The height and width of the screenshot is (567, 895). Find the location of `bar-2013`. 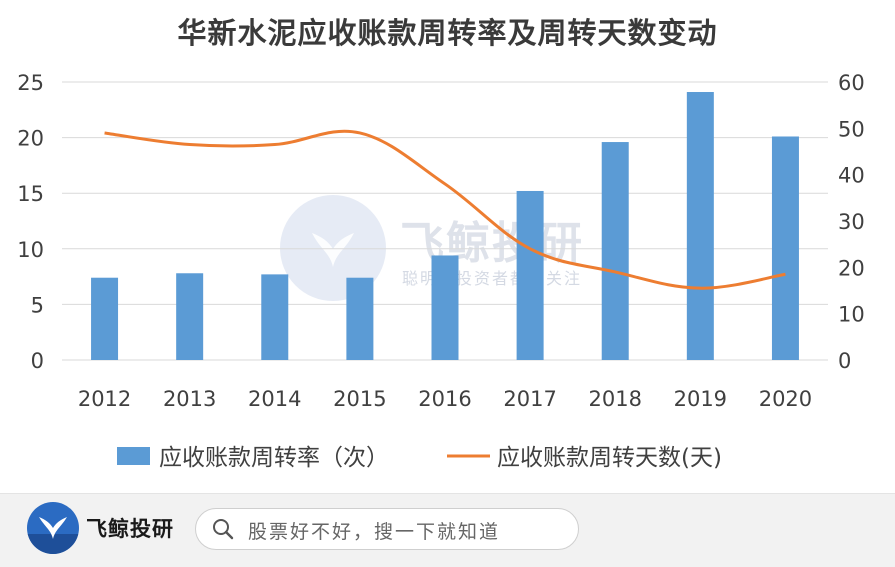

bar-2013 is located at coordinates (189, 316).